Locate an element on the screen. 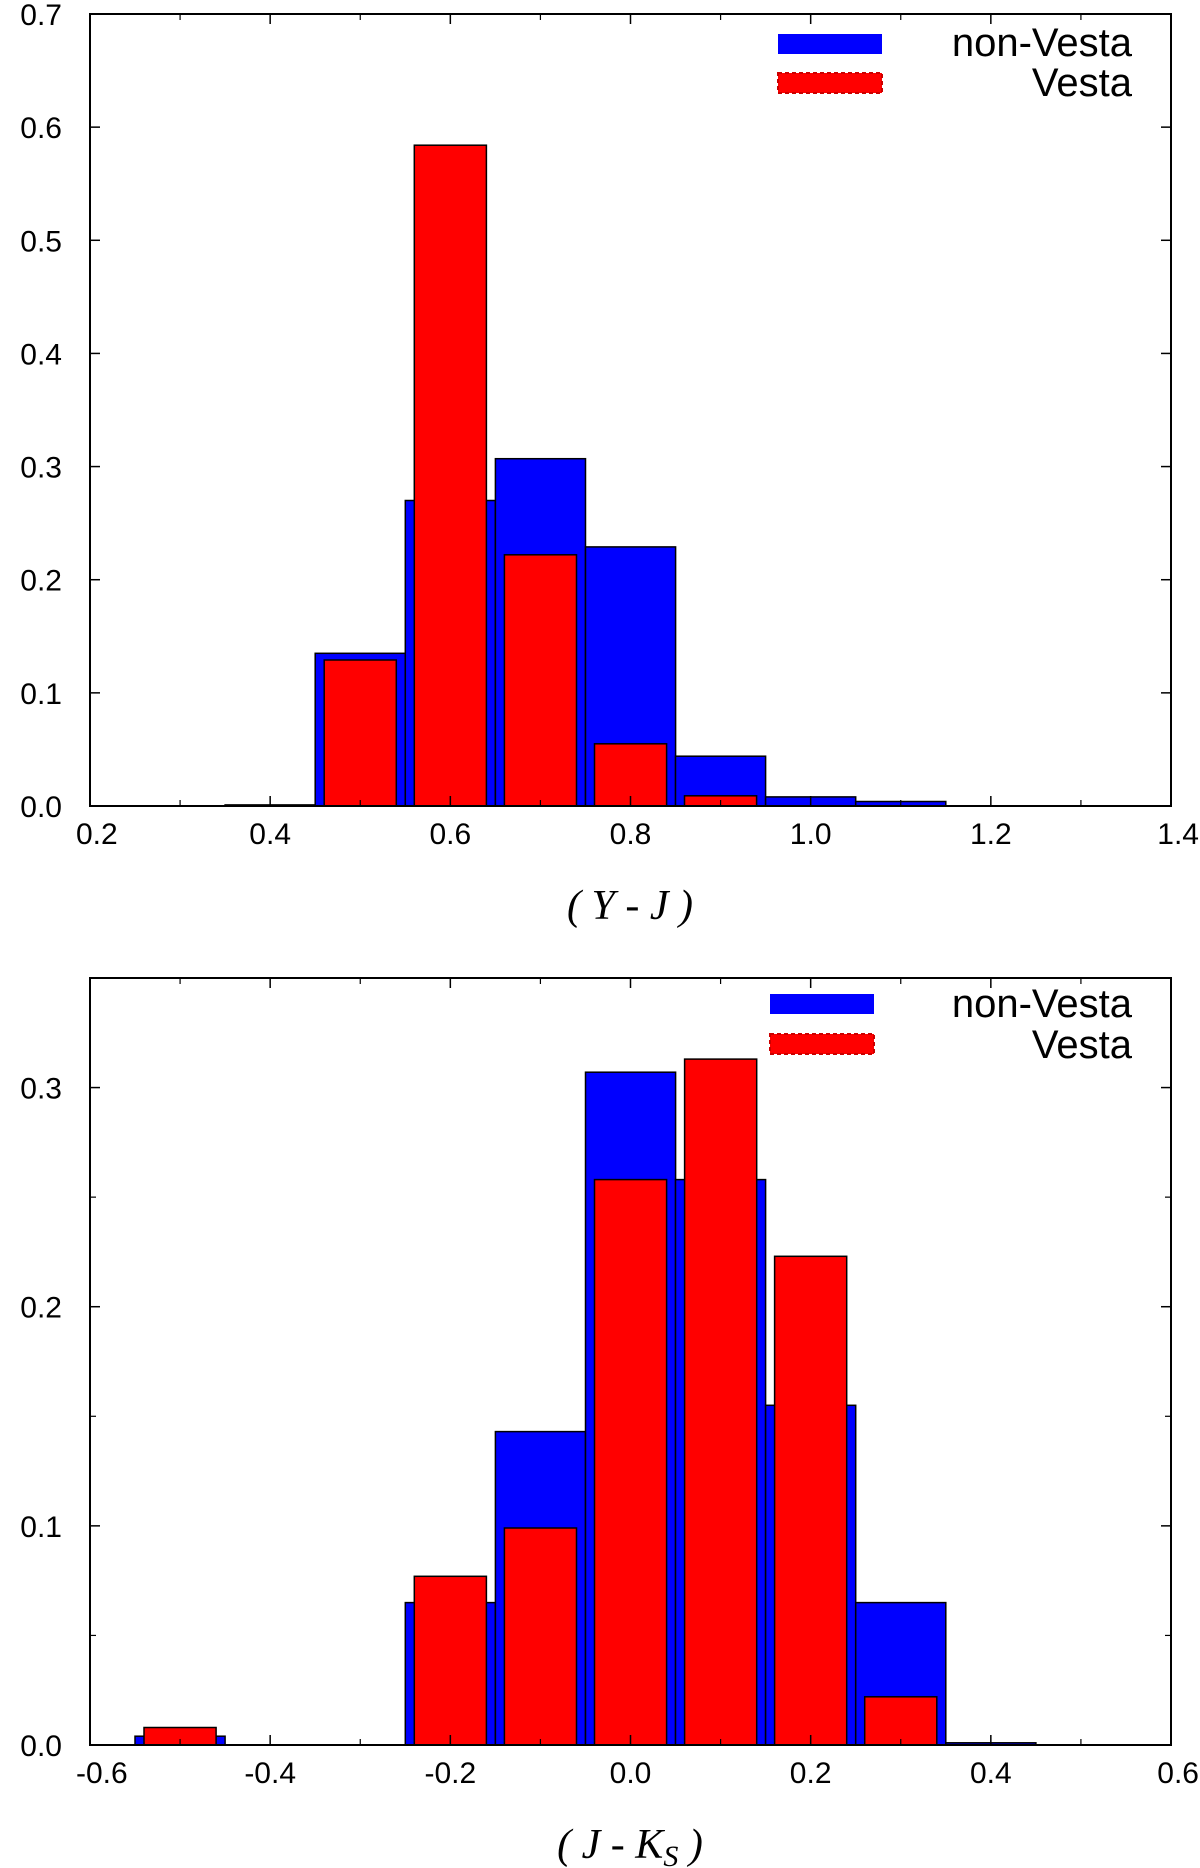 The width and height of the screenshot is (1200, 1868). jks-x-axis-title: ( J - KS ) is located at coordinates (630, 1845).